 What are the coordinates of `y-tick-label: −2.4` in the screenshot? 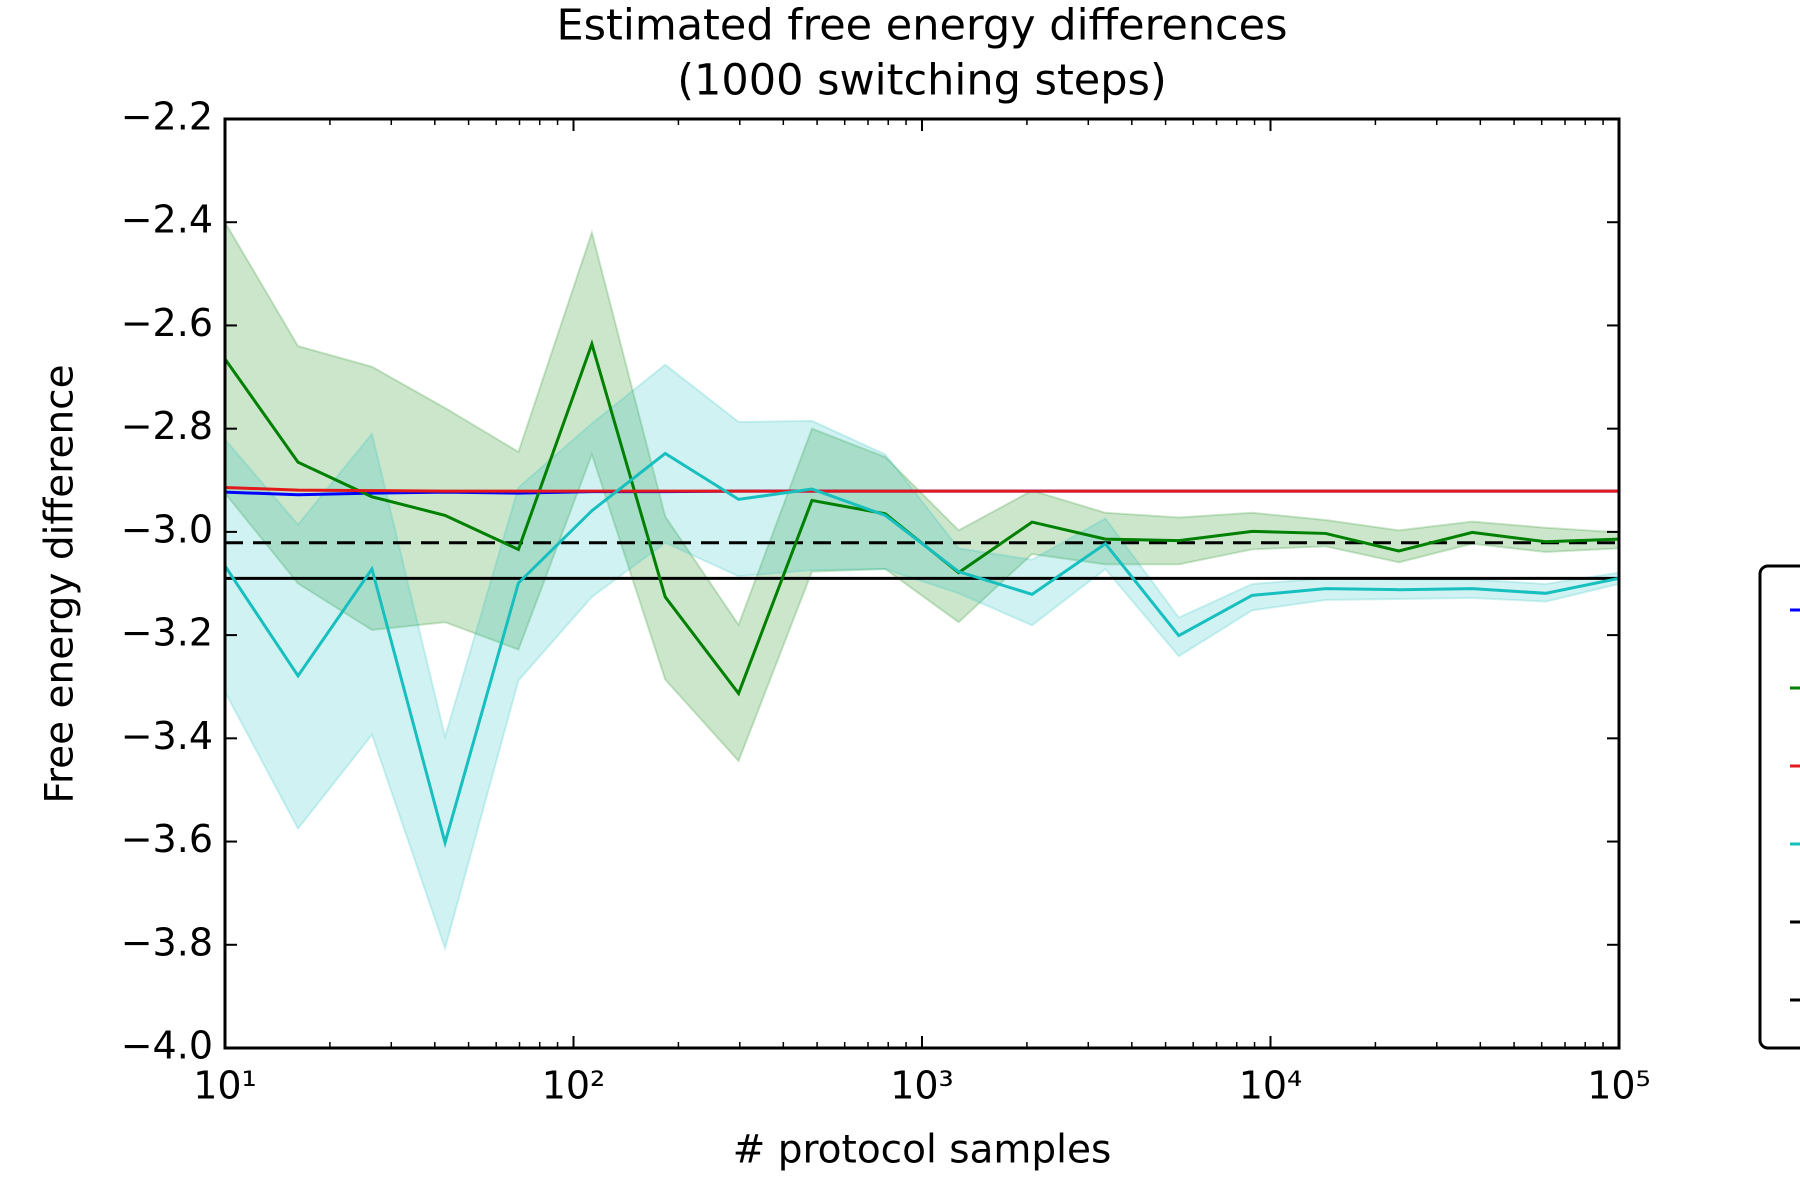 It's located at (167, 220).